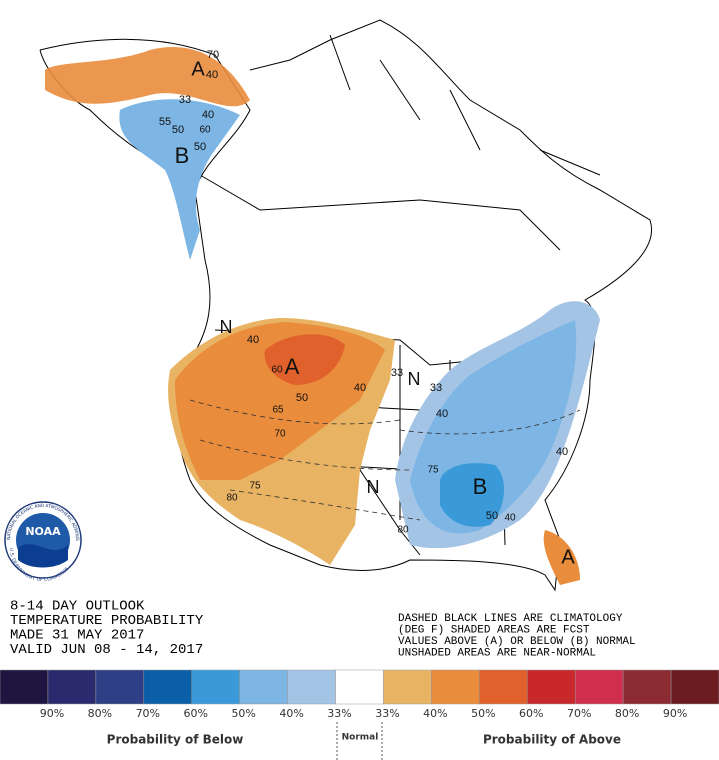 This screenshot has height=760, width=719. I want to click on legend-below-title: Probability of Below, so click(175, 740).